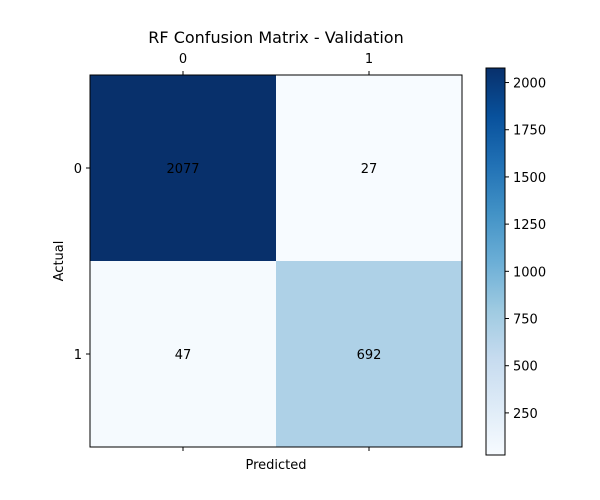 The height and width of the screenshot is (500, 600). Describe the element at coordinates (525, 367) in the screenshot. I see `colorbar-tick-label: 500` at that location.